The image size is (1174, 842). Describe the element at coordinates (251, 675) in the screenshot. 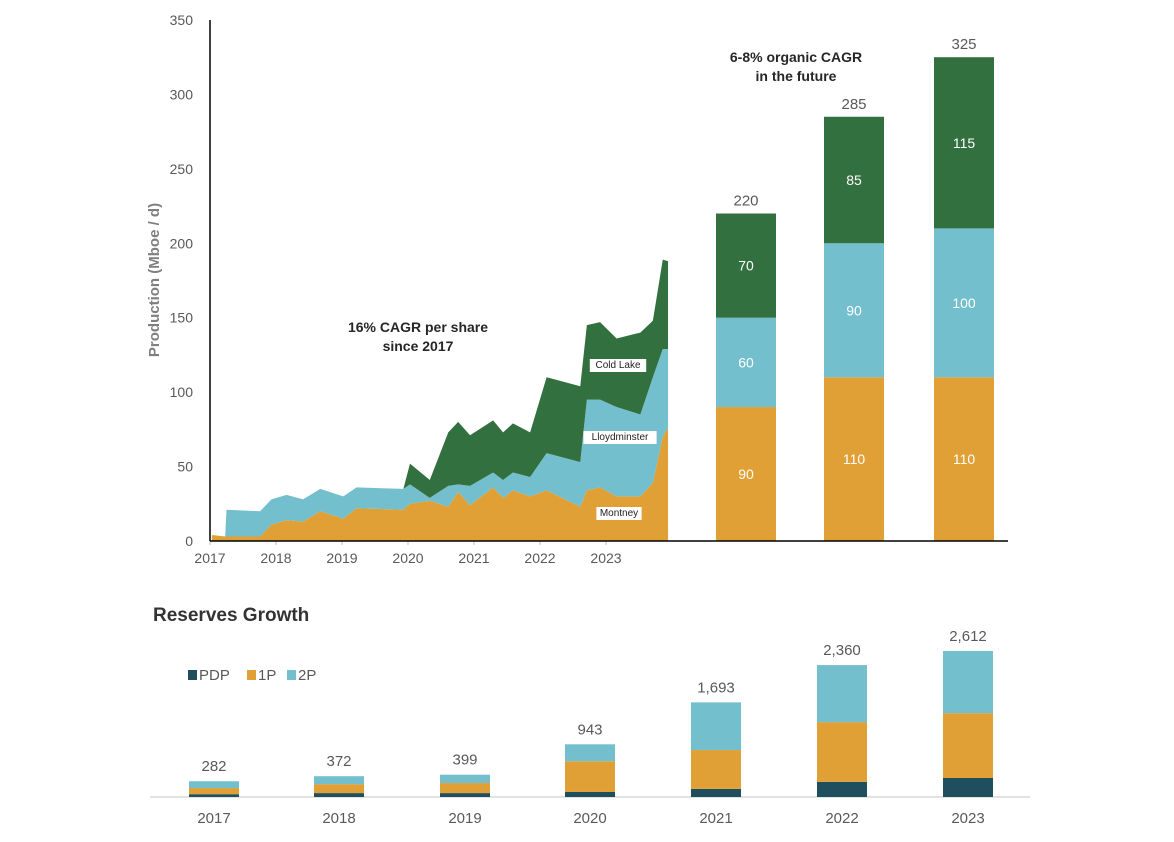

I see `legend-swatch-1p` at that location.